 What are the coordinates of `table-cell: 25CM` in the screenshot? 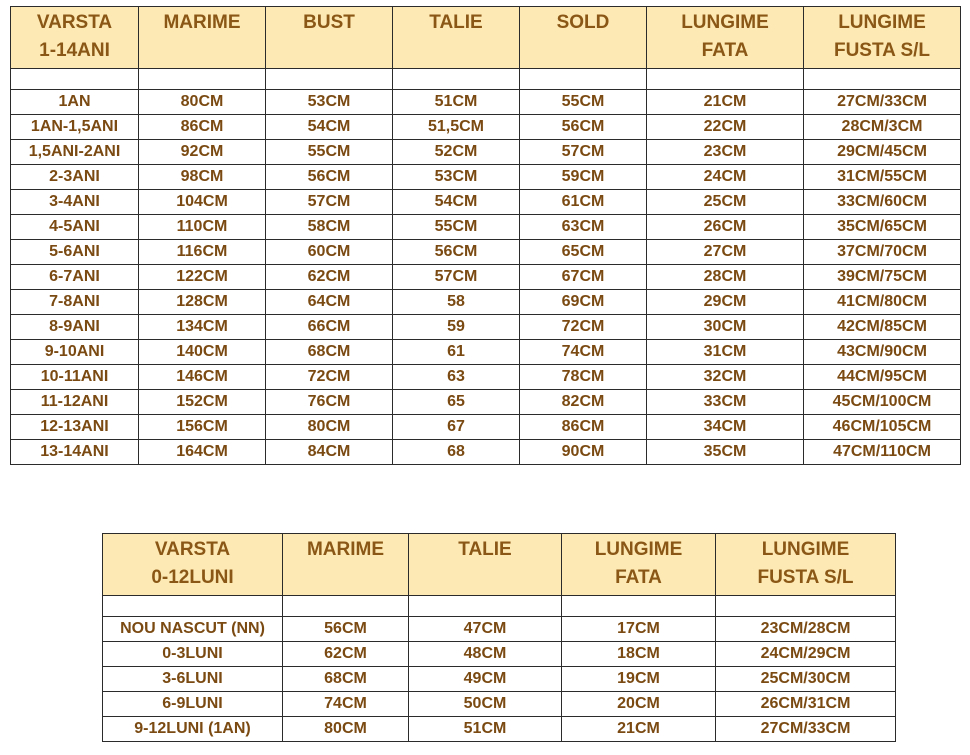 It's located at (725, 202).